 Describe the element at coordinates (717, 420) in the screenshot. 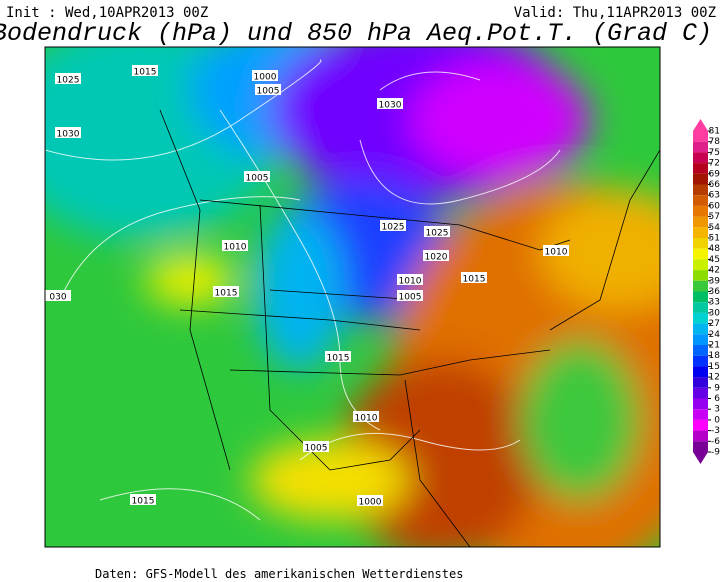

I see `colorbar-tick-label: 0` at that location.